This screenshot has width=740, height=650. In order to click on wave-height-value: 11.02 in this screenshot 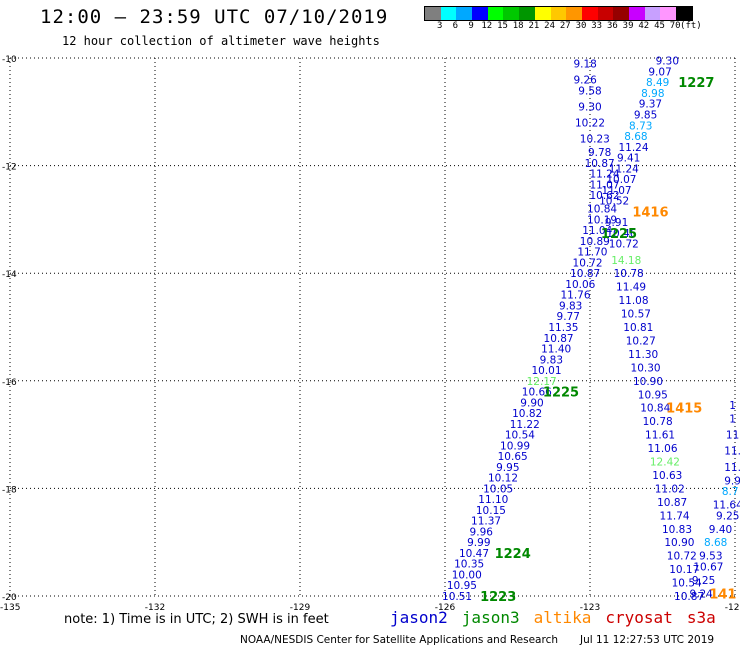, I will do `click(670, 489)`.